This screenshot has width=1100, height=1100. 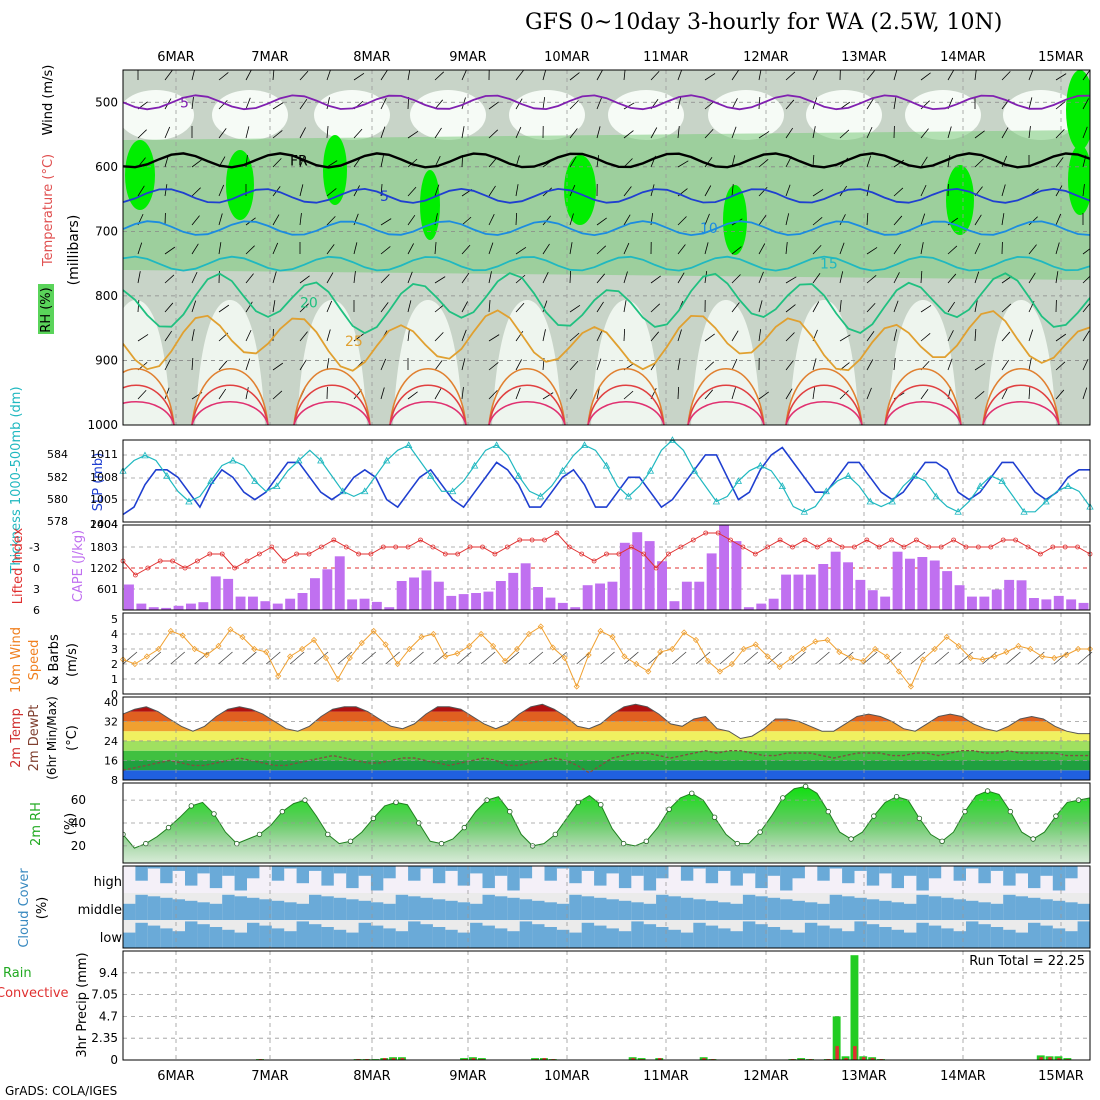 I want to click on tick-label: 3, so click(x=114, y=649).